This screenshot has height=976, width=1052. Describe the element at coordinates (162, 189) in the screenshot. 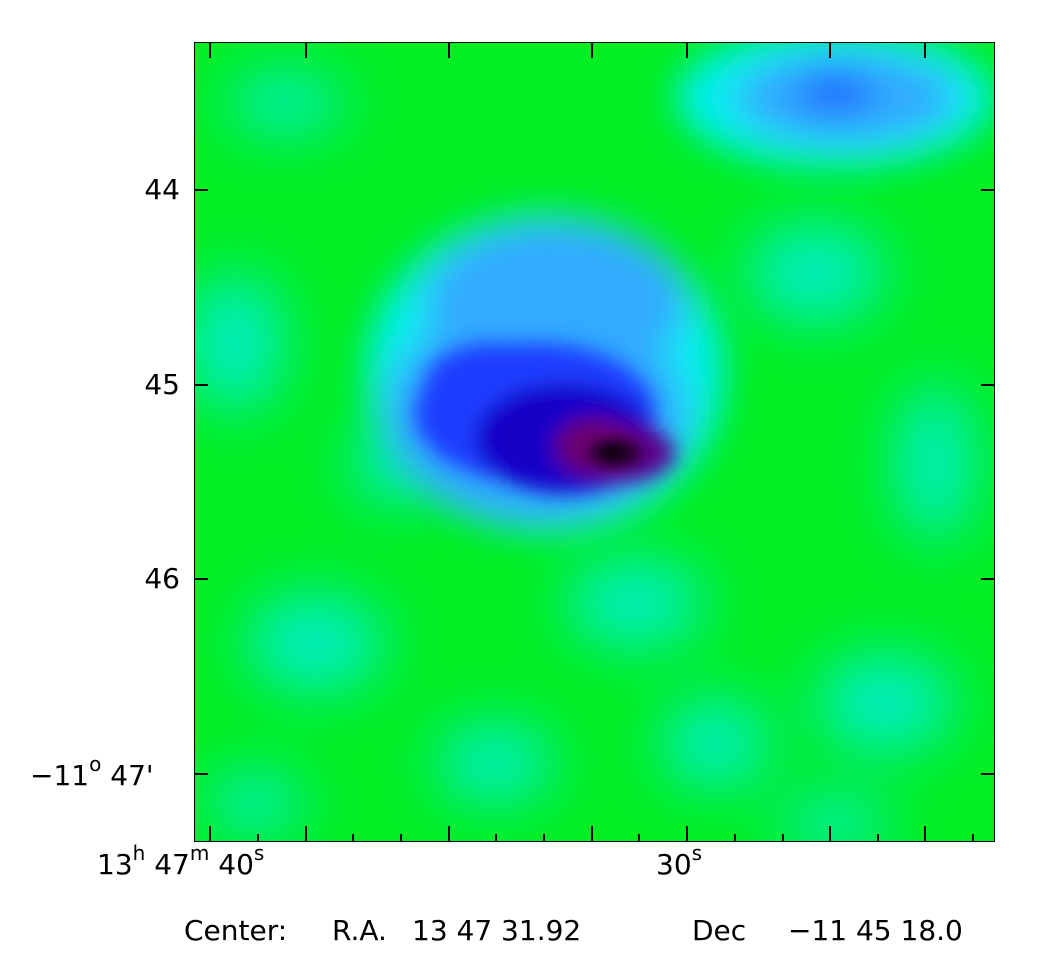

I see `y-label-44: 44` at that location.